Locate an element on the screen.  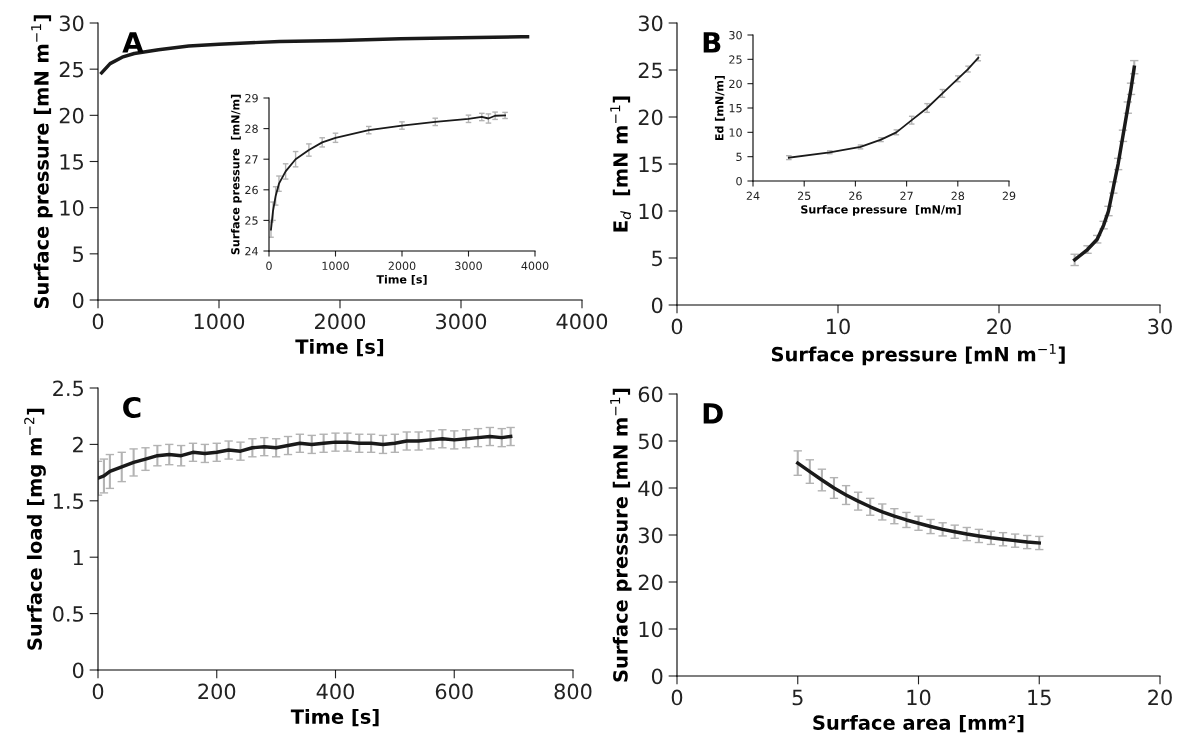
x-tick-label: 26 is located at coordinates (855, 196).